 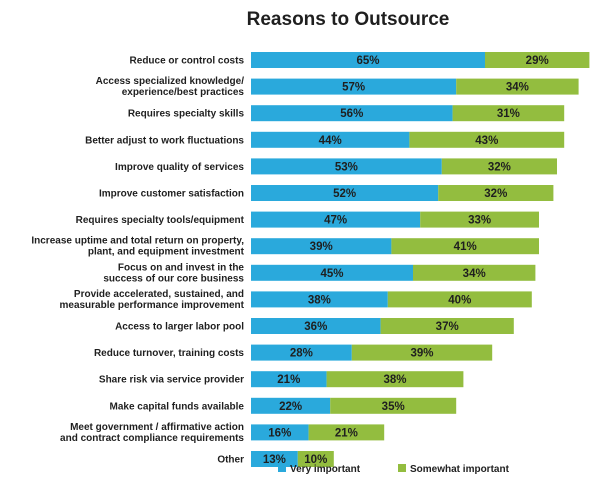 I want to click on data-label: 29%, so click(x=537, y=61).